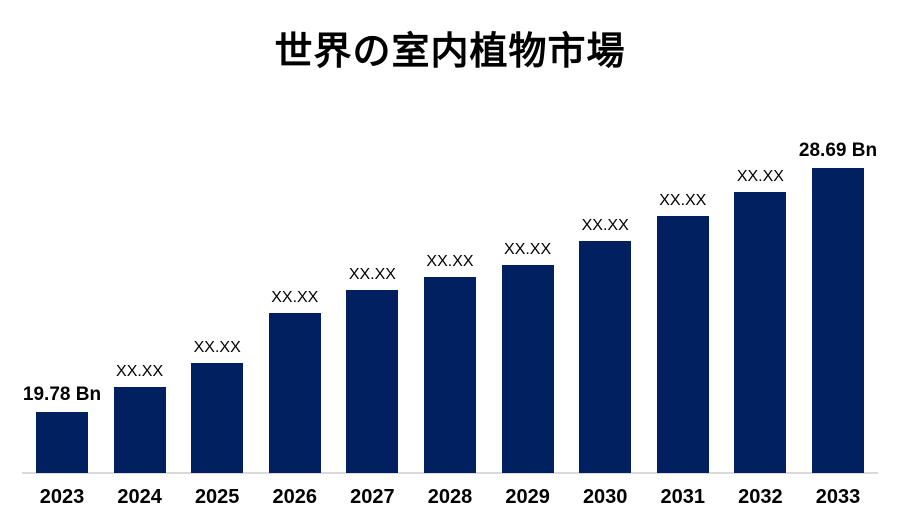 The height and width of the screenshot is (525, 900). I want to click on x-tick-label: 2025, so click(217, 497).